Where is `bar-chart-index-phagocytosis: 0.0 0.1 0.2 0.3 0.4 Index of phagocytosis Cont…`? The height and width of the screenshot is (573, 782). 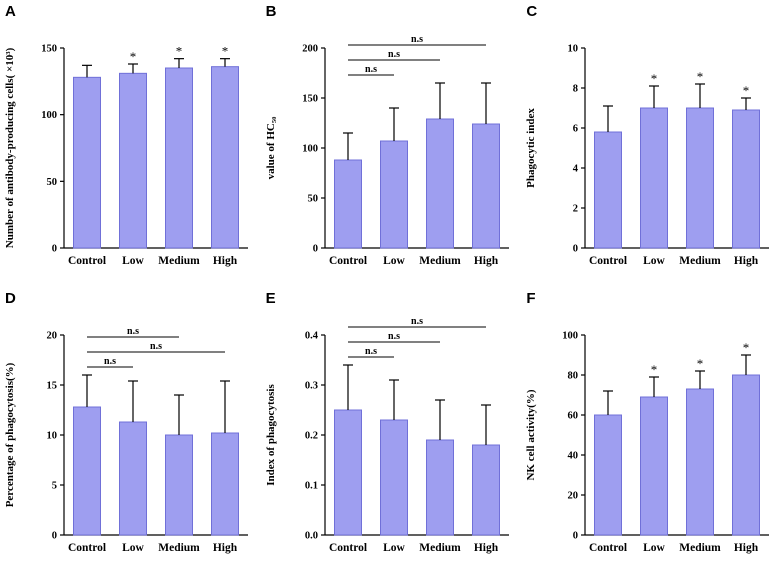 bar-chart-index-phagocytosis: 0.0 0.1 0.2 0.3 0.4 Index of phagocytosis Cont… is located at coordinates (387, 435).